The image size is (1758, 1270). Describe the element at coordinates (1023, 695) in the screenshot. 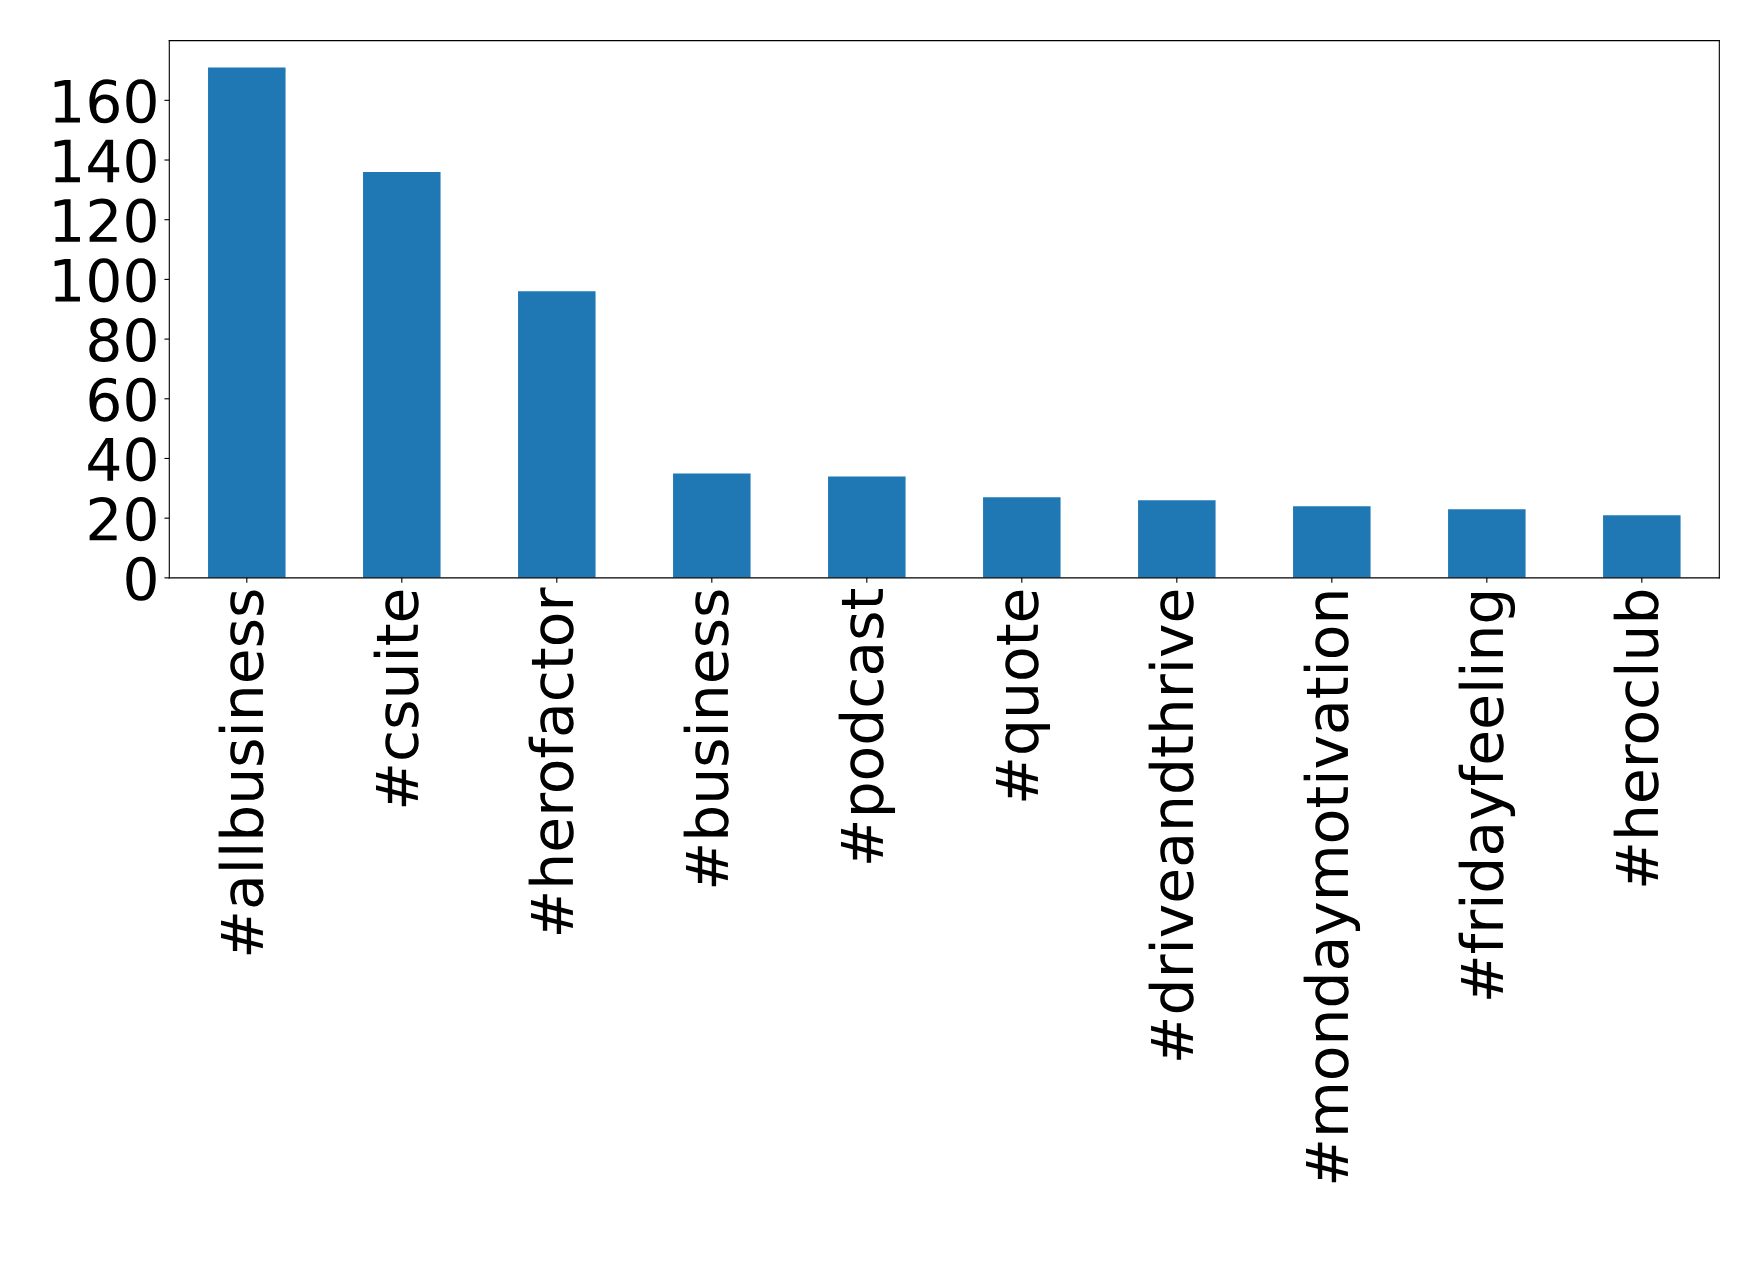

I see `x-tick-label: #quote` at that location.